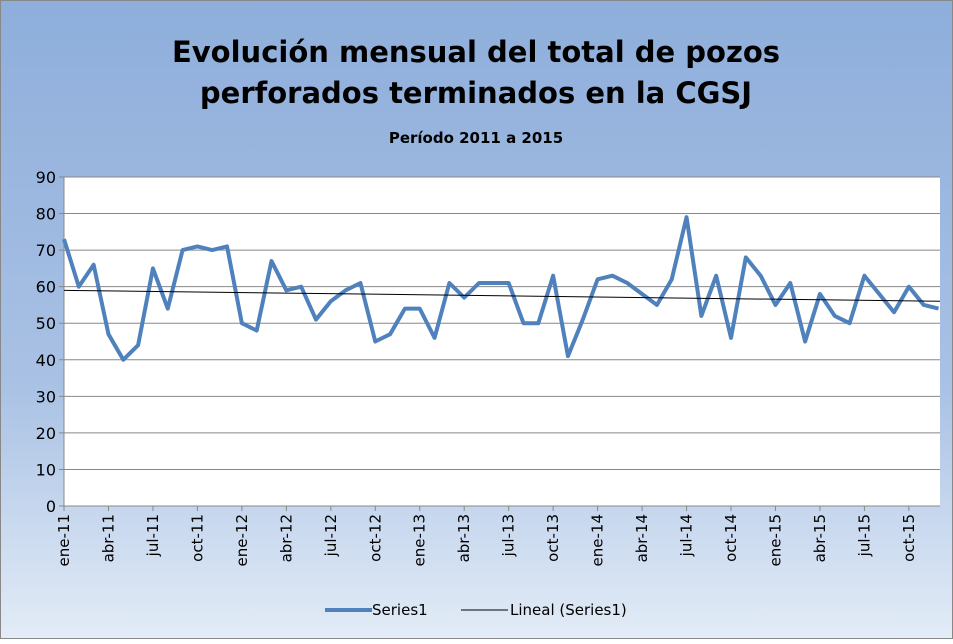  I want to click on y-tick-label: 60, so click(46, 287).